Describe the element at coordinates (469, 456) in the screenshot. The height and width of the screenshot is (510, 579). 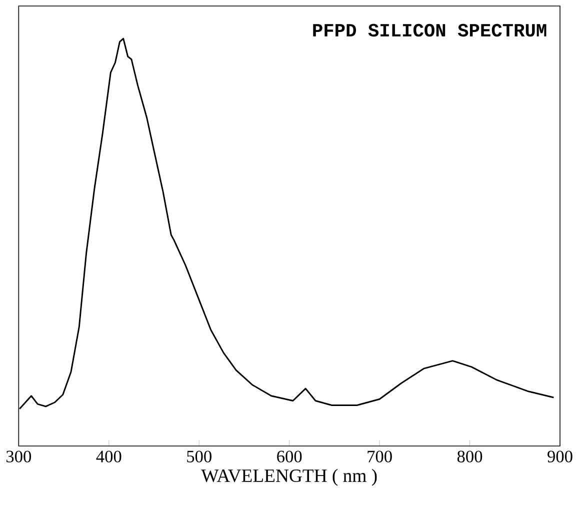
I see `x-tick-label: 800` at that location.